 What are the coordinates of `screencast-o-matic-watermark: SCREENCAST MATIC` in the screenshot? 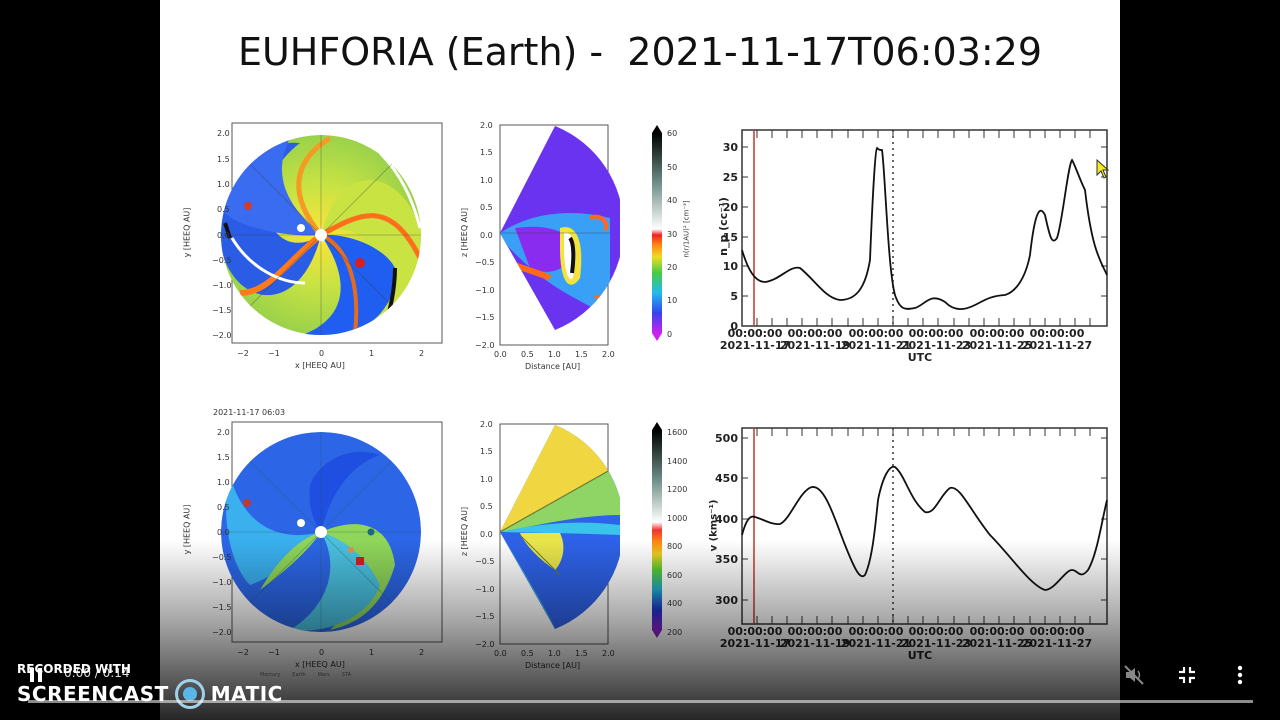 It's located at (150, 694).